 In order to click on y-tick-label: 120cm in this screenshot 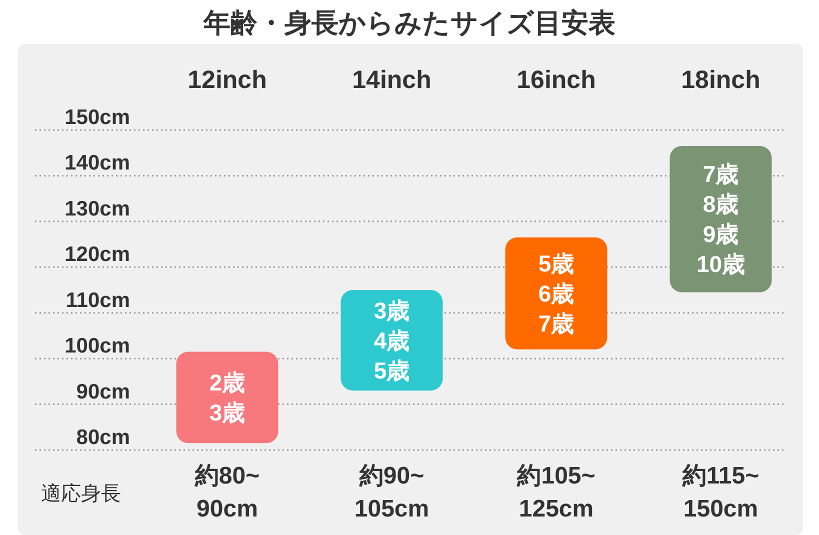, I will do `click(97, 254)`.